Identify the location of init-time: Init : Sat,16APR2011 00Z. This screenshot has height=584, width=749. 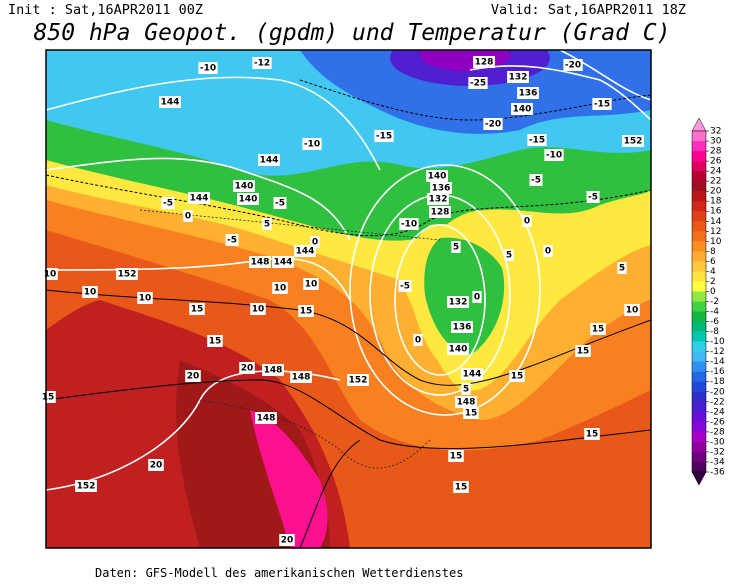
(105, 10).